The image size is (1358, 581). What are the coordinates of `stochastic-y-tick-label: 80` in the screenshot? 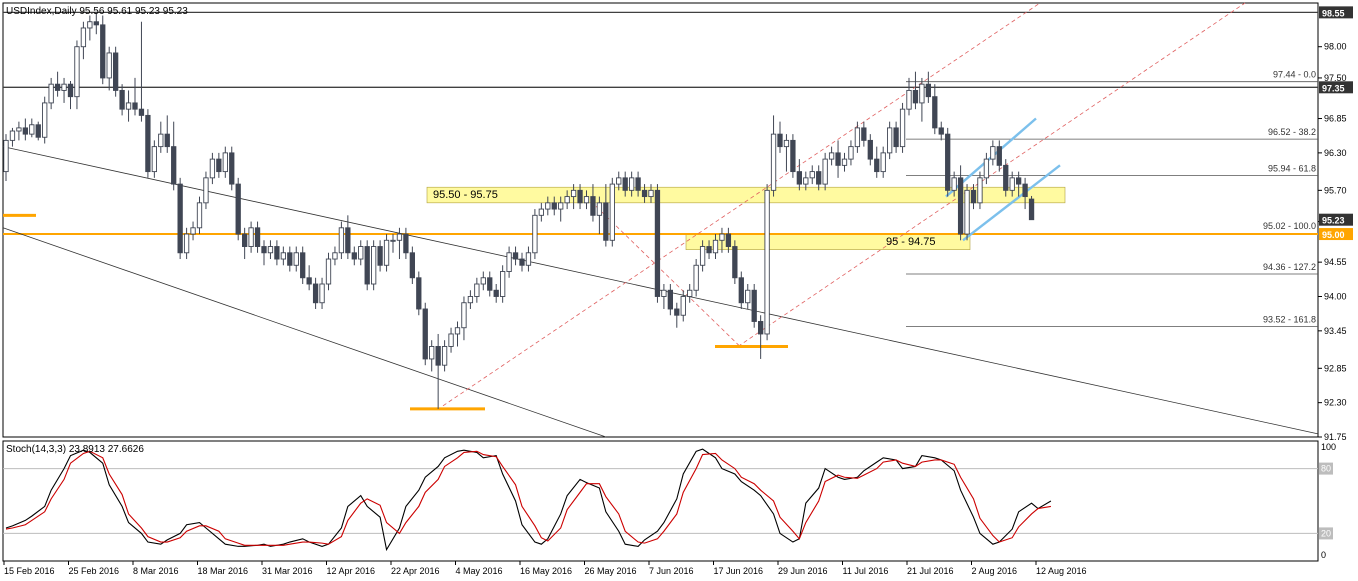 It's located at (1326, 469).